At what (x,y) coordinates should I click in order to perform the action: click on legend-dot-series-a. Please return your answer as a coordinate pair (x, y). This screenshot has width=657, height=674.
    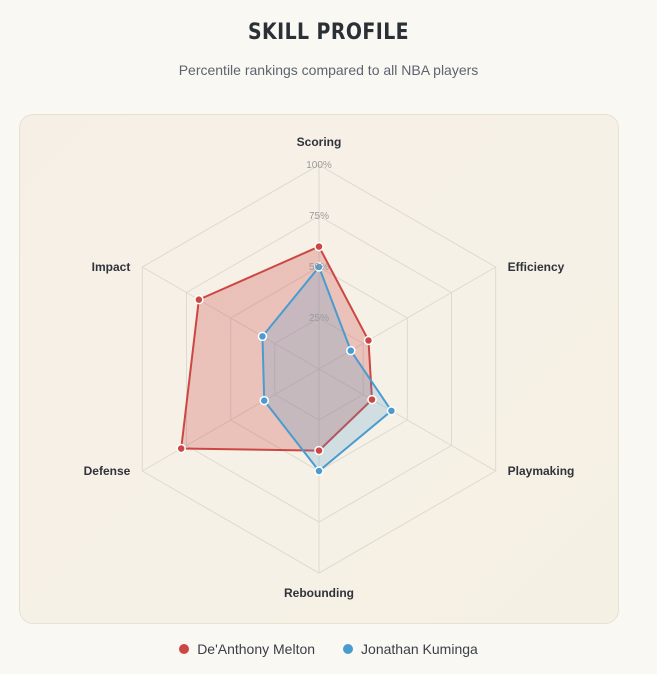
    Looking at the image, I should click on (184, 649).